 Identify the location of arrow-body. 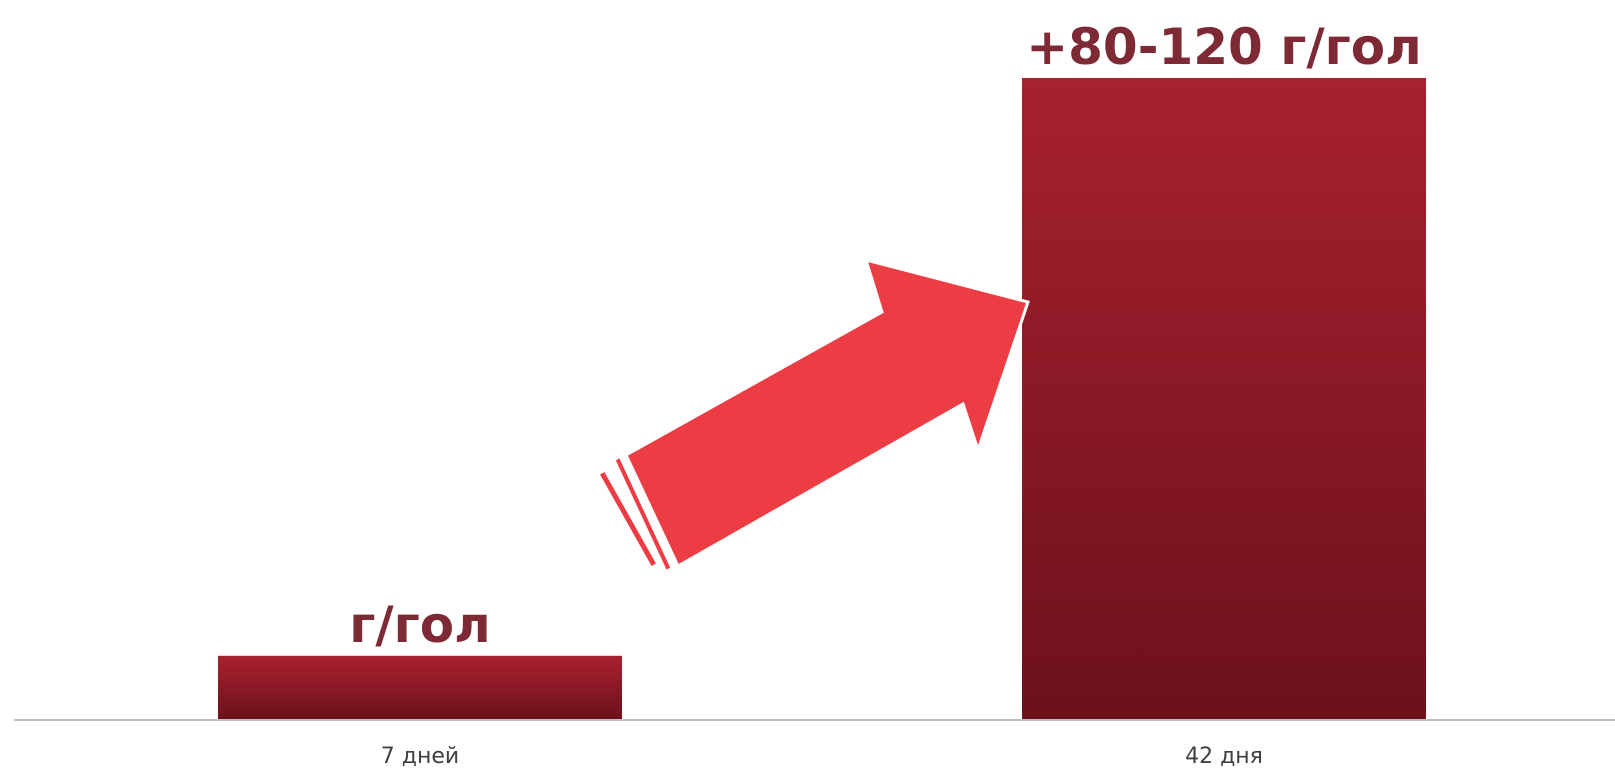
(827, 413).